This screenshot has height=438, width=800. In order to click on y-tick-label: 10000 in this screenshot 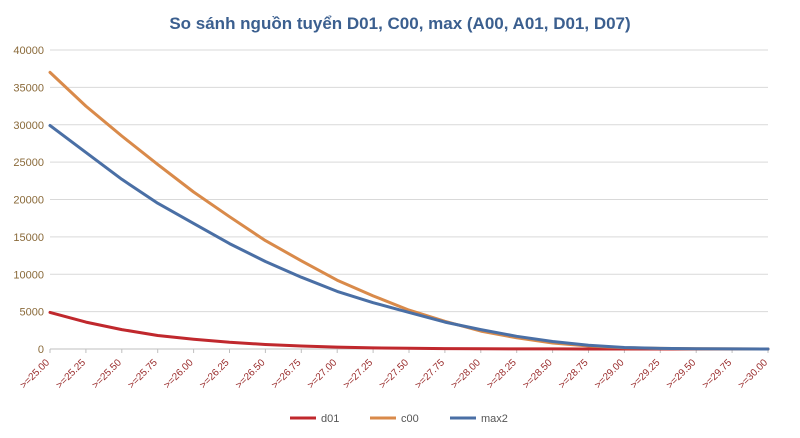, I will do `click(28, 275)`.